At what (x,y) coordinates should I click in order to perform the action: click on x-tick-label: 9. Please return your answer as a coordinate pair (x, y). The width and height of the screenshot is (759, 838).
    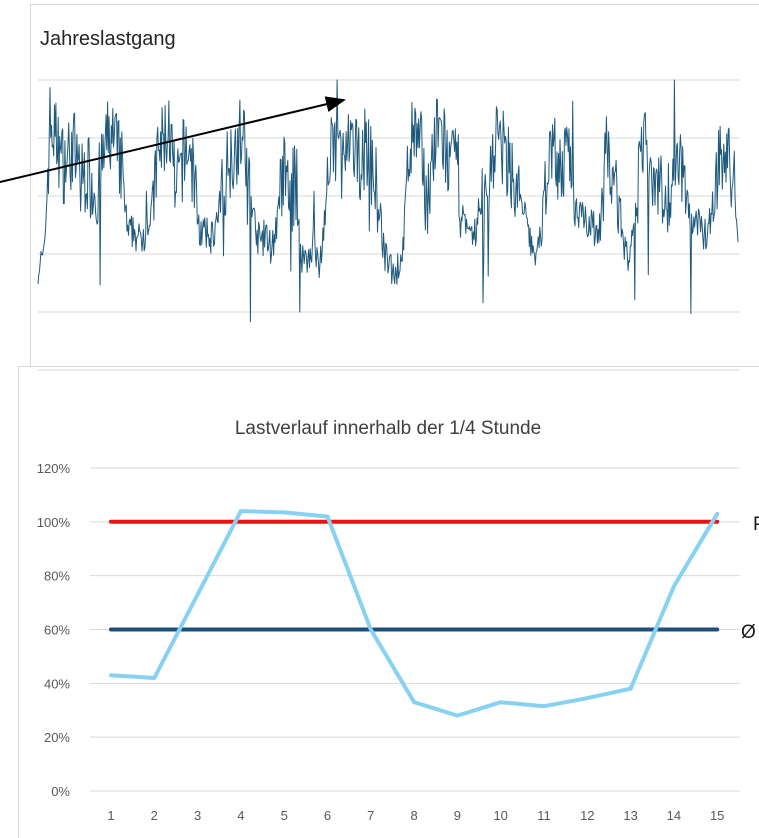
    Looking at the image, I should click on (457, 815).